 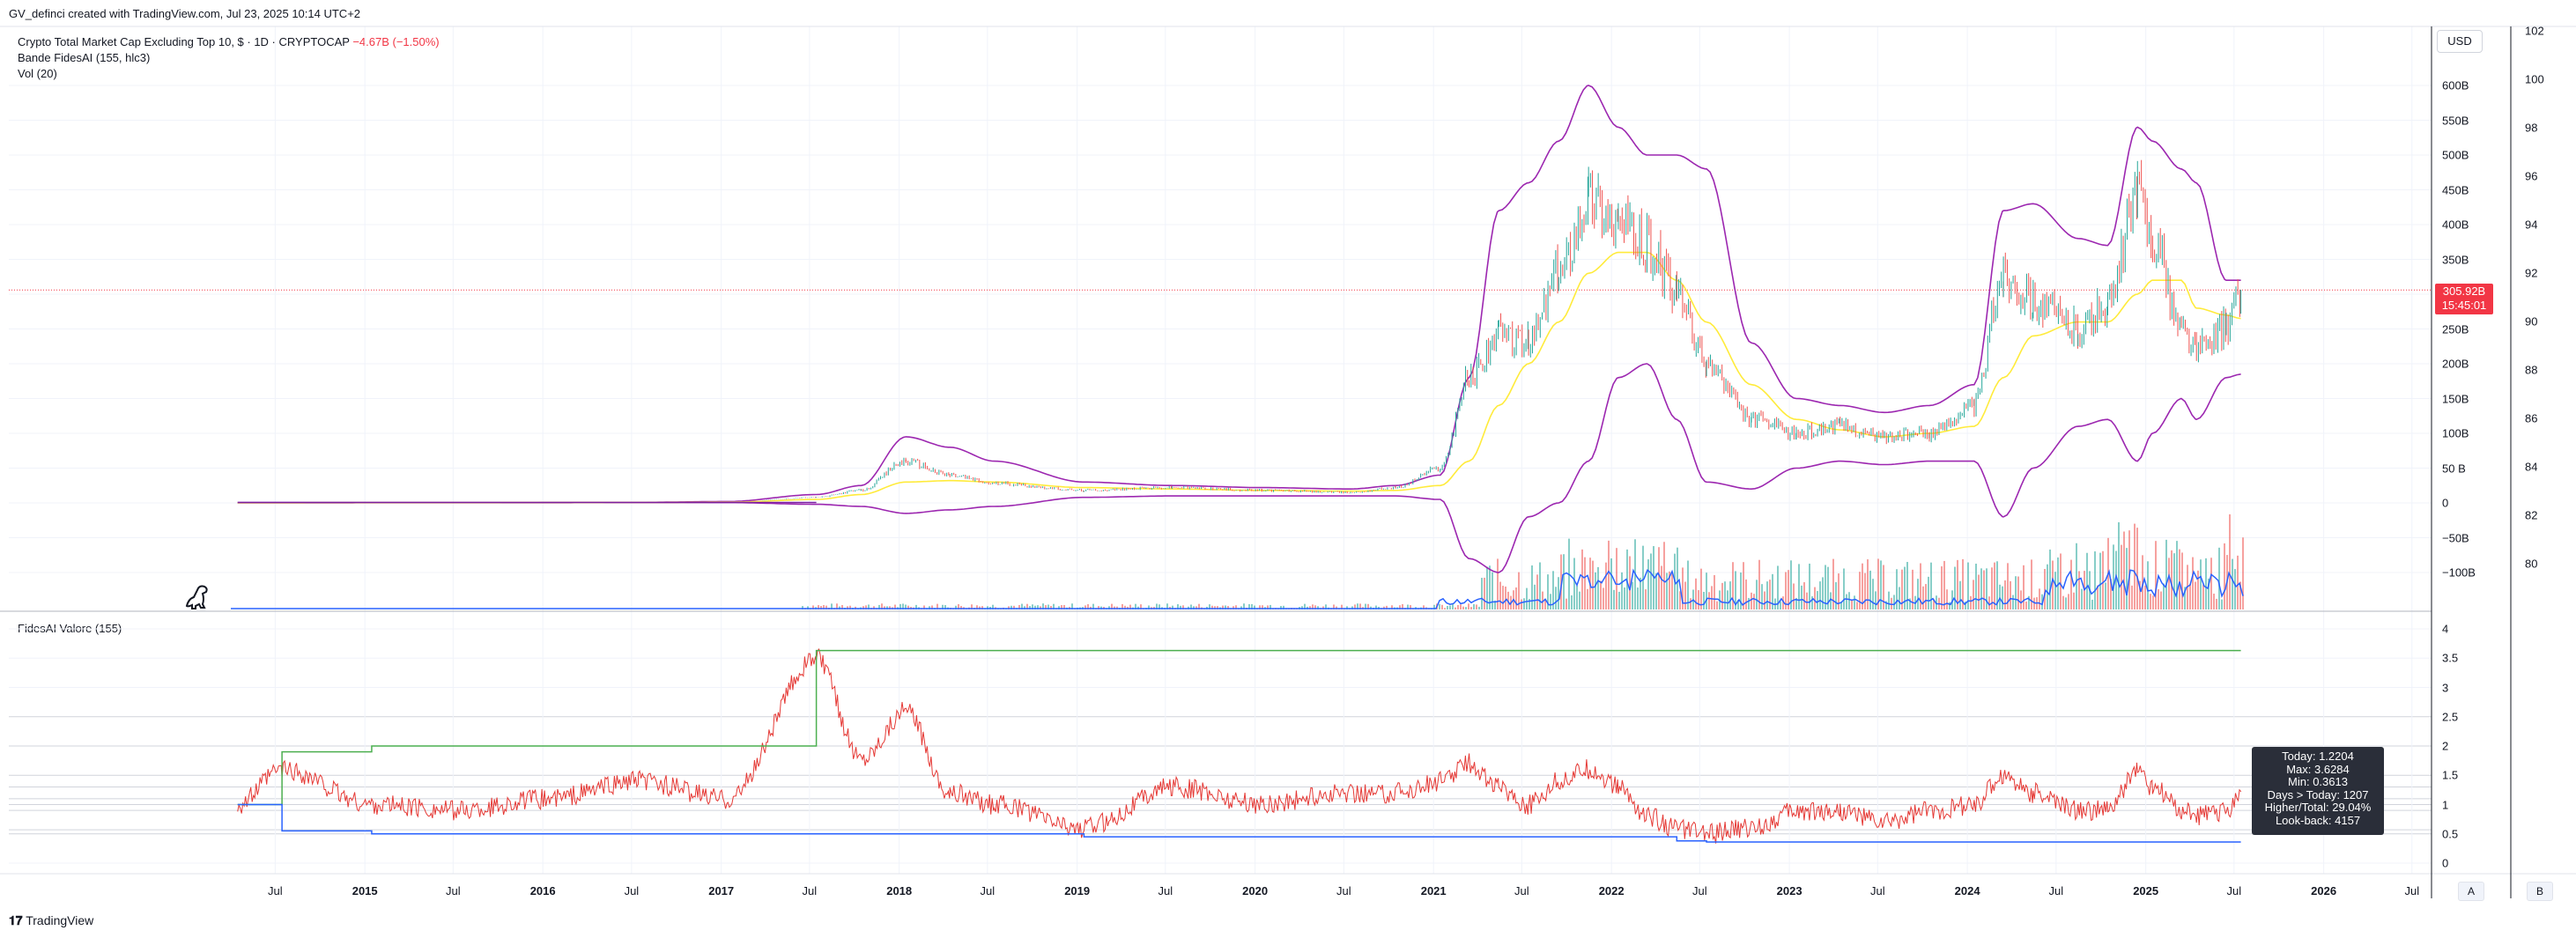 What do you see at coordinates (1967, 891) in the screenshot?
I see `time-axis-label: 2024` at bounding box center [1967, 891].